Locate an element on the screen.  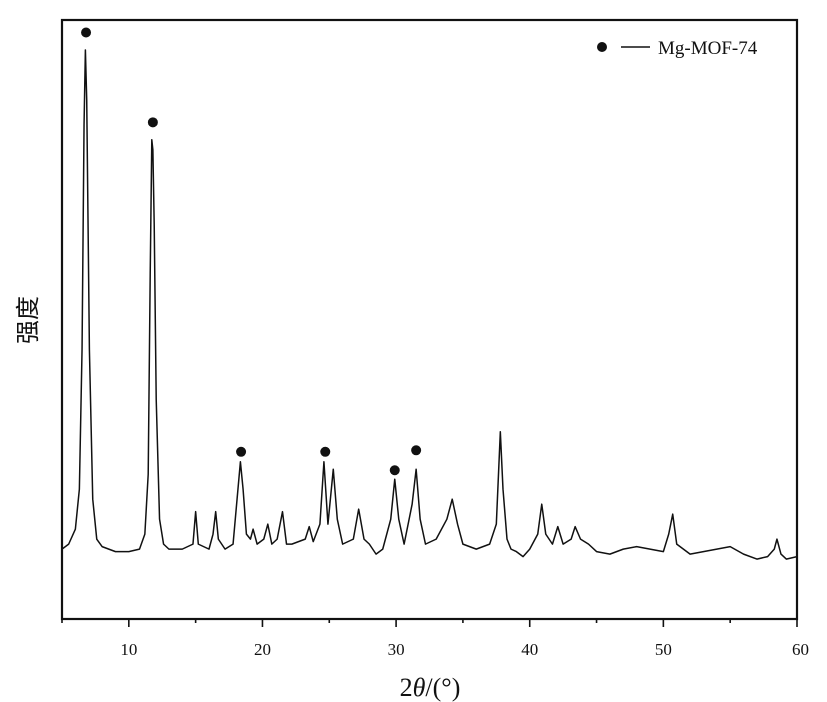
y-axis-title: 强度 is located at coordinates (28, 320).